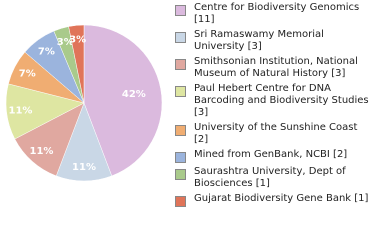 This screenshot has height=240, width=380. I want to click on legend-item: Sri Ramaswamy Memorial University [3], so click(274, 41).